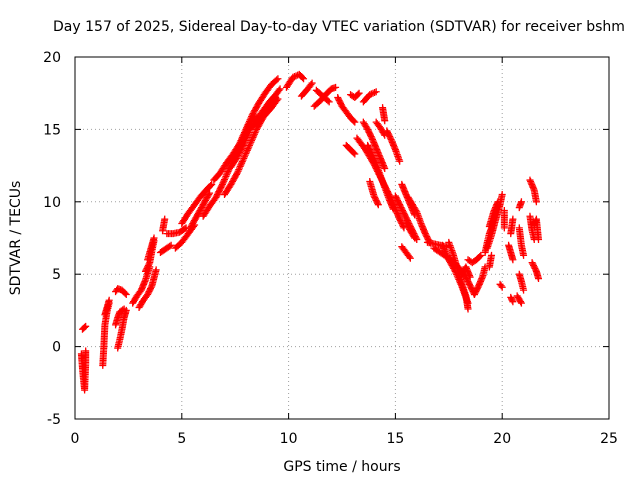 The width and height of the screenshot is (640, 480). Describe the element at coordinates (54, 420) in the screenshot. I see `y-tick-label: -5` at that location.